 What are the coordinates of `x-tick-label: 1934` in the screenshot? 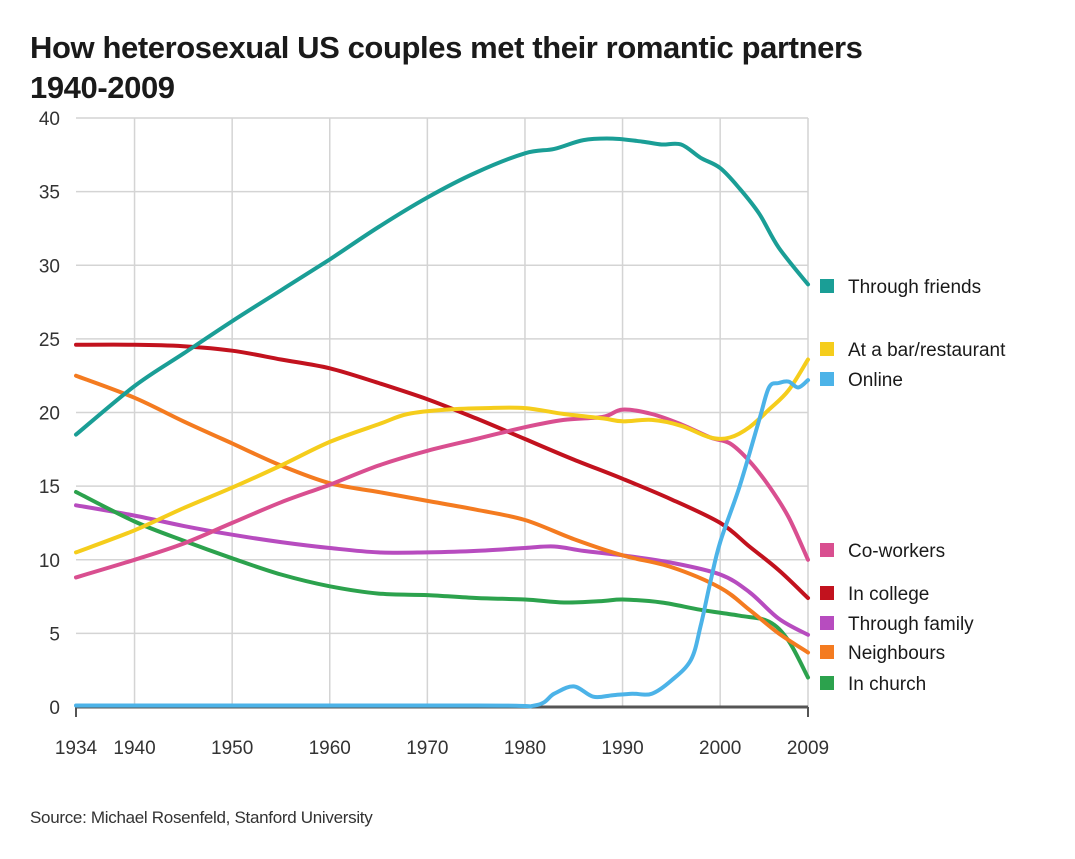 It's located at (76, 748).